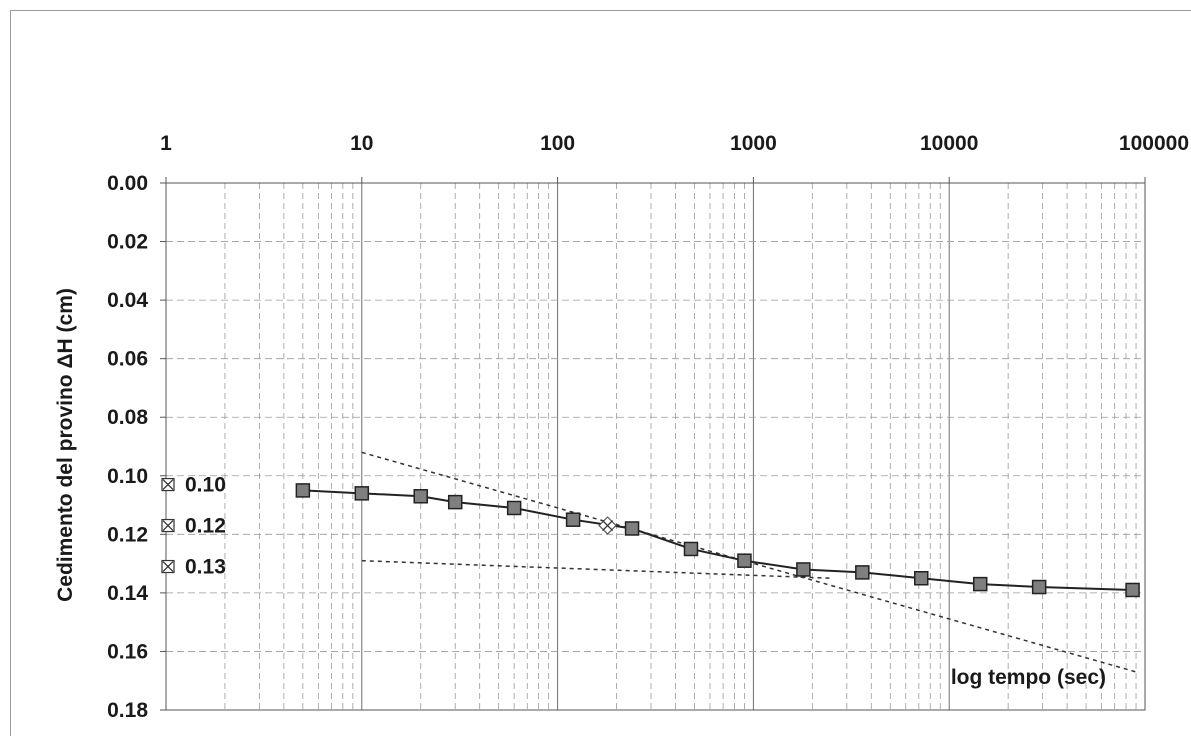  I want to click on annotations: 0.10 0.12 0.13, so click(193, 526).